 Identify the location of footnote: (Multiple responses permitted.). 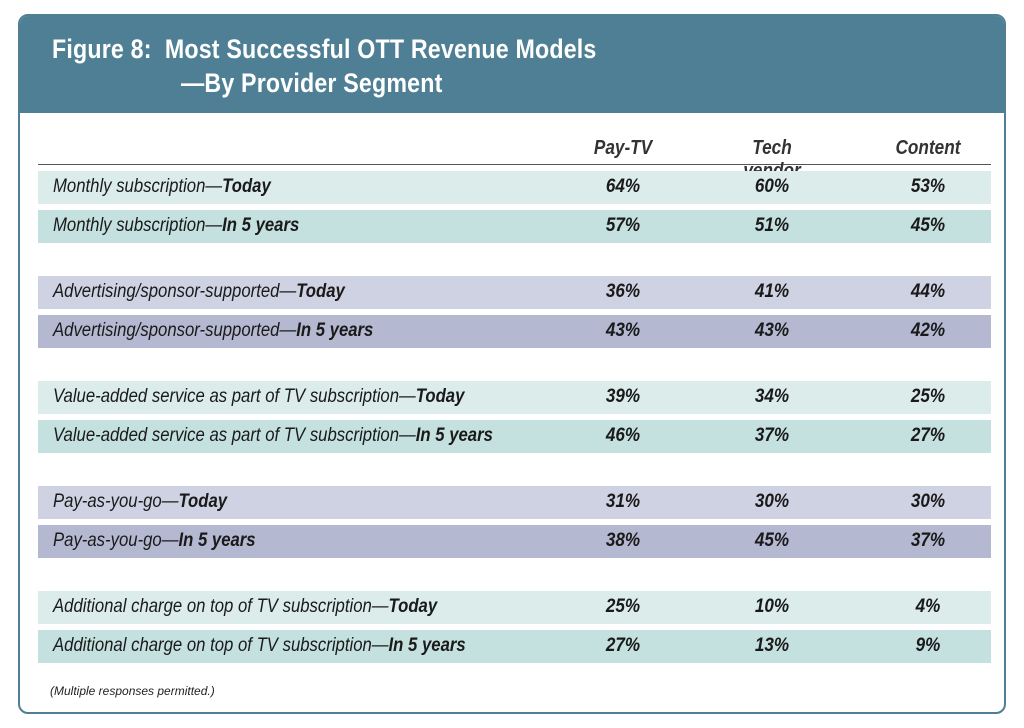
(132, 691).